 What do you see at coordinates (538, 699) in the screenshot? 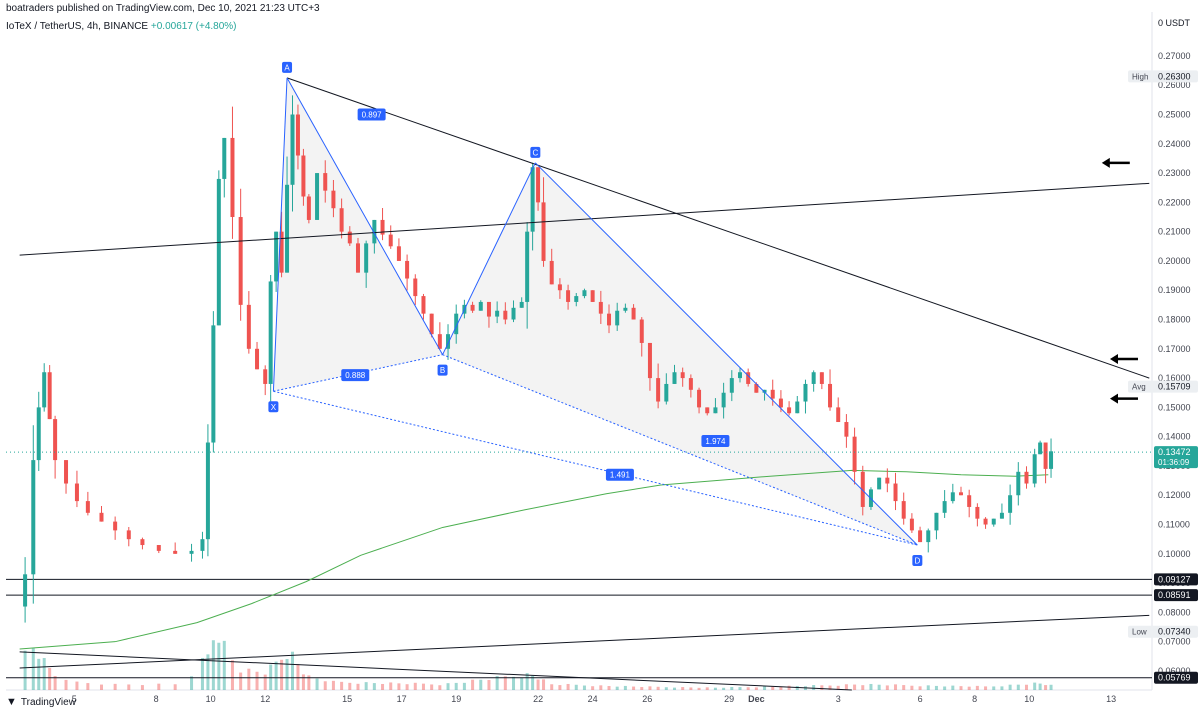
I see `x-tick-label: 22` at bounding box center [538, 699].